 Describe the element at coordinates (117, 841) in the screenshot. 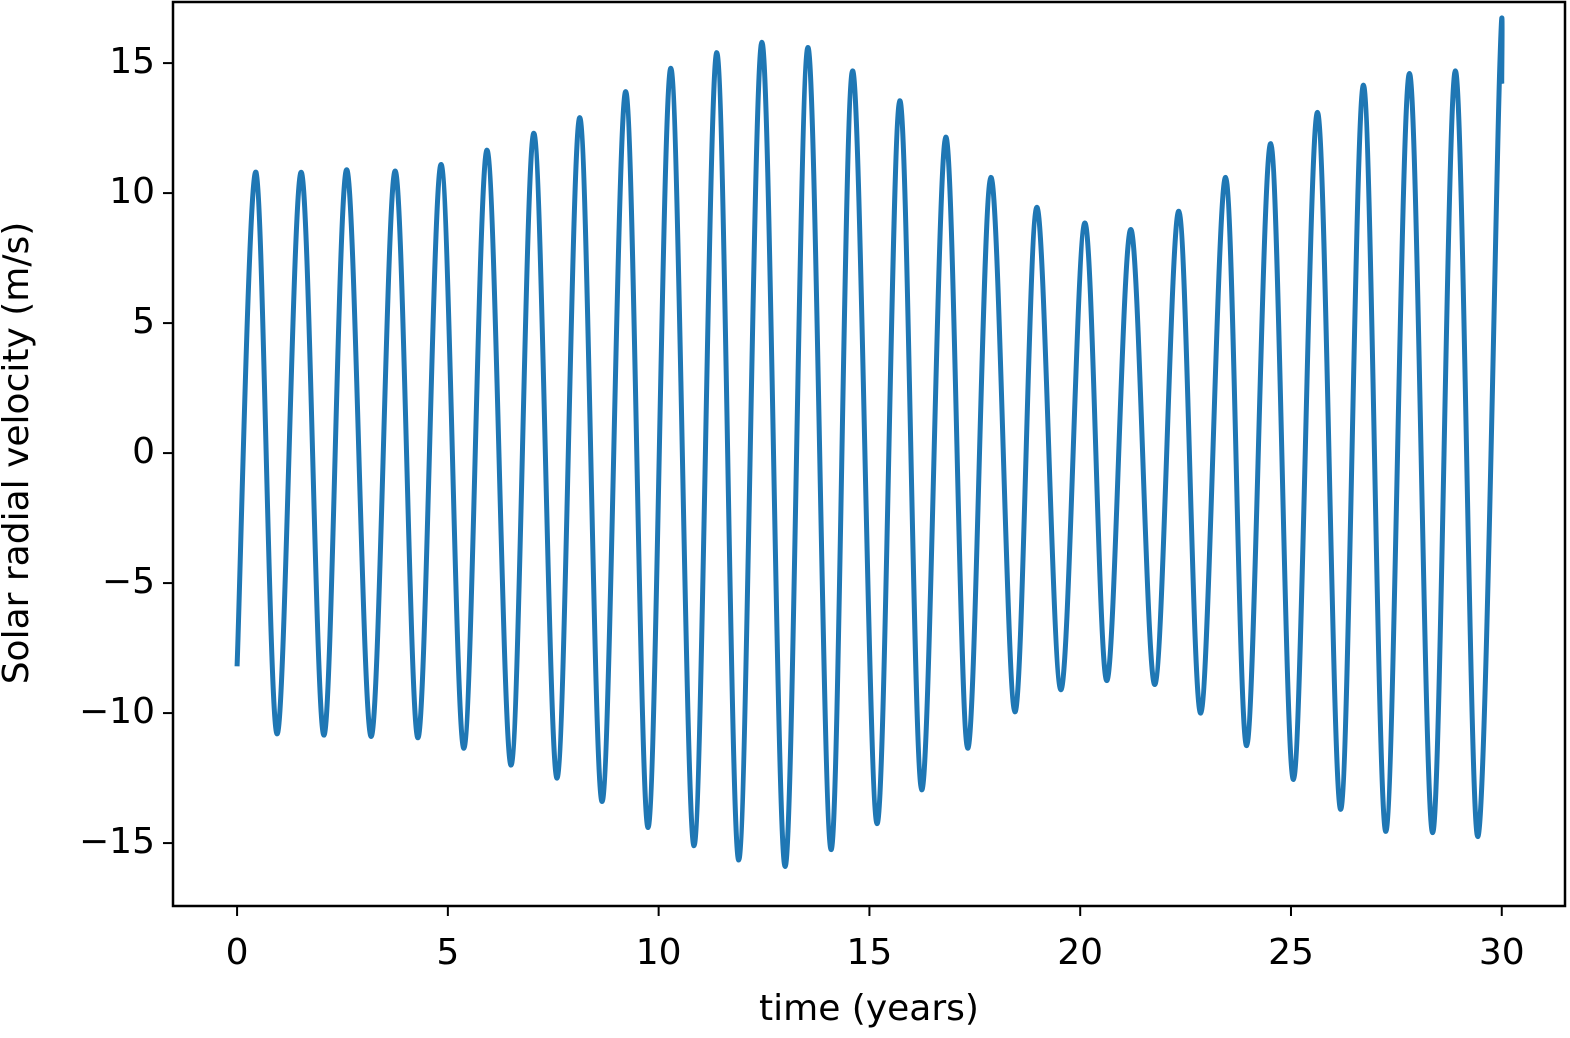

I see `y-tick-label: −15` at that location.